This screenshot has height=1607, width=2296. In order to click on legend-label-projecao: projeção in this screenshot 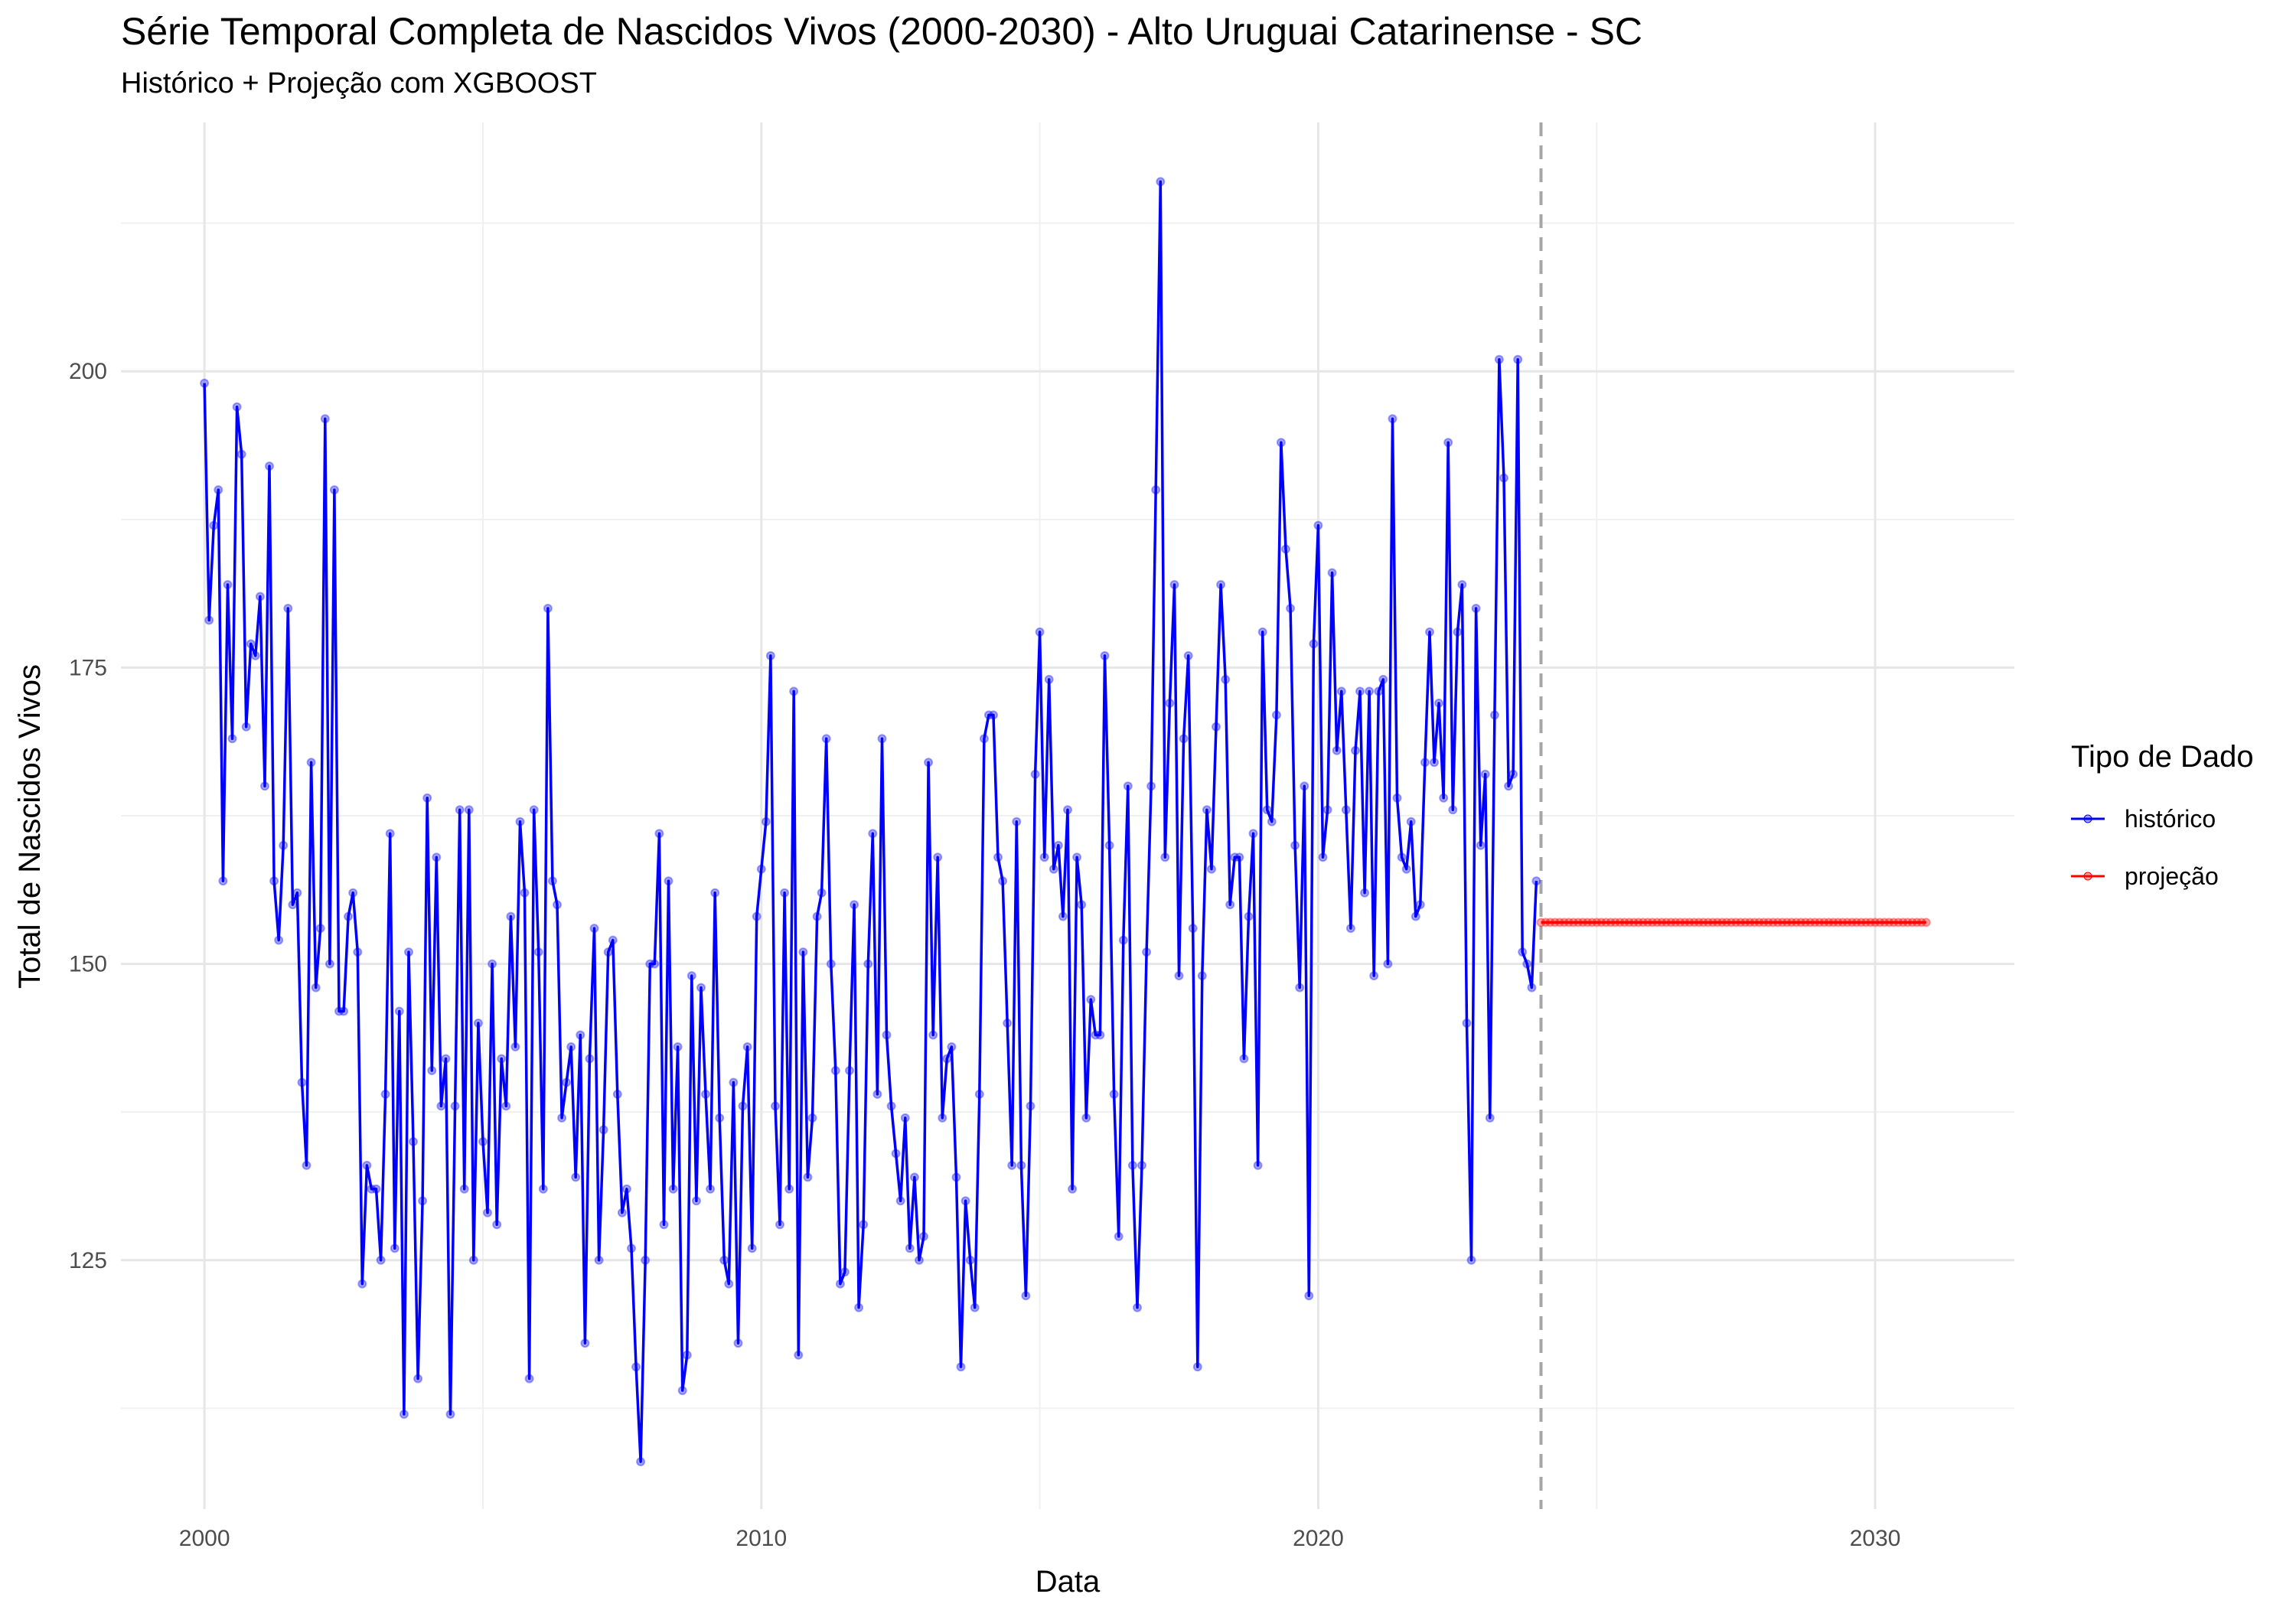, I will do `click(2172, 876)`.